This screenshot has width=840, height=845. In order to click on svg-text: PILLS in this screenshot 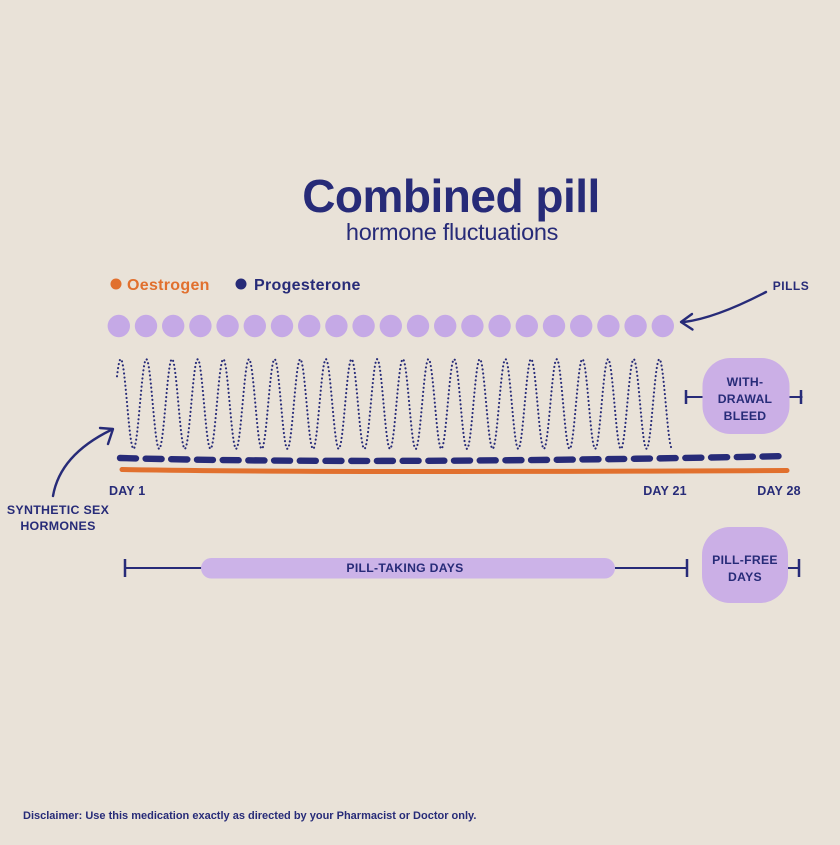, I will do `click(791, 286)`.